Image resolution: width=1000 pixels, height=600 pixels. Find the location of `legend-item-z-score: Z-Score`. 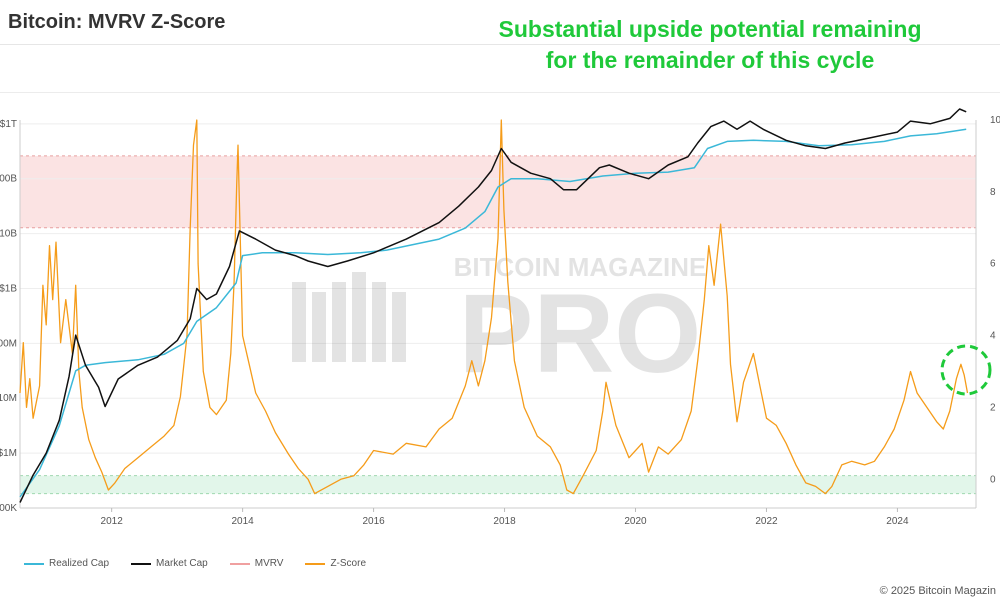

legend-item-z-score: Z-Score is located at coordinates (335, 563).